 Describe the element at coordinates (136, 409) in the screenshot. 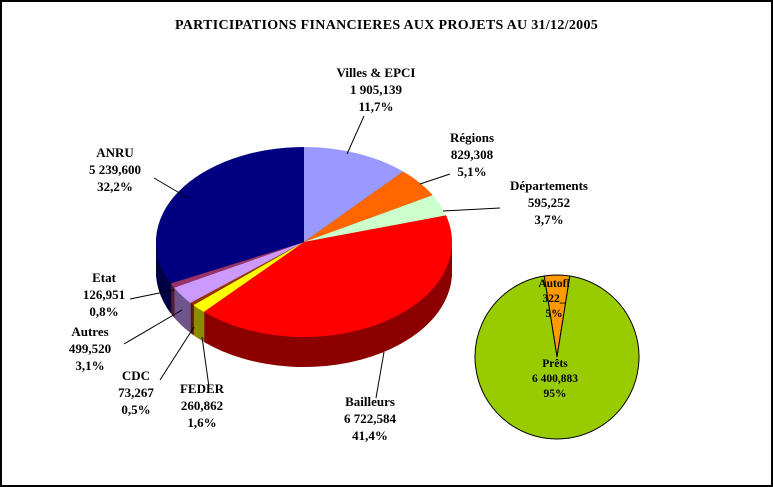

I see `slice-pct: 0,5%` at that location.